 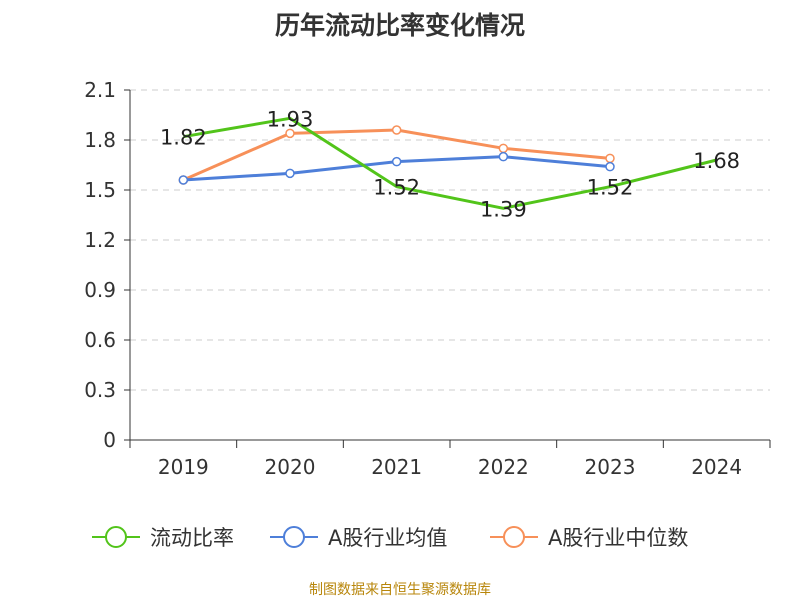 I want to click on x-tick-label: 2019, so click(x=183, y=467).